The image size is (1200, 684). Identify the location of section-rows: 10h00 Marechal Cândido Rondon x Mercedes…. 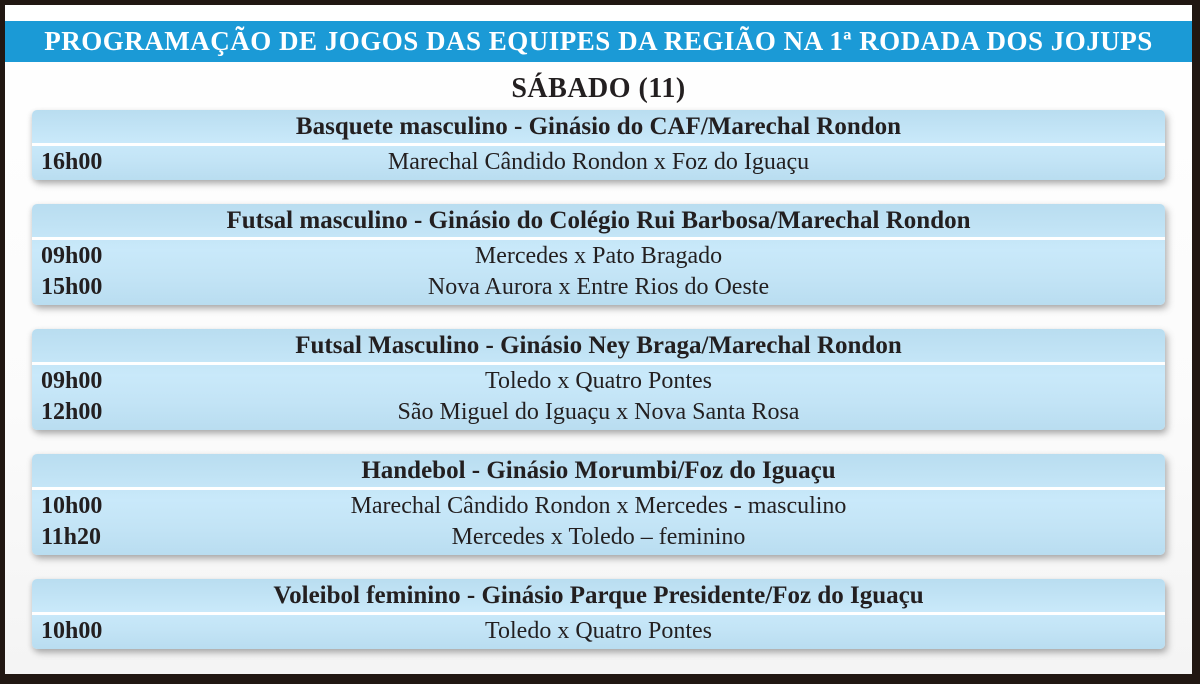
(598, 522).